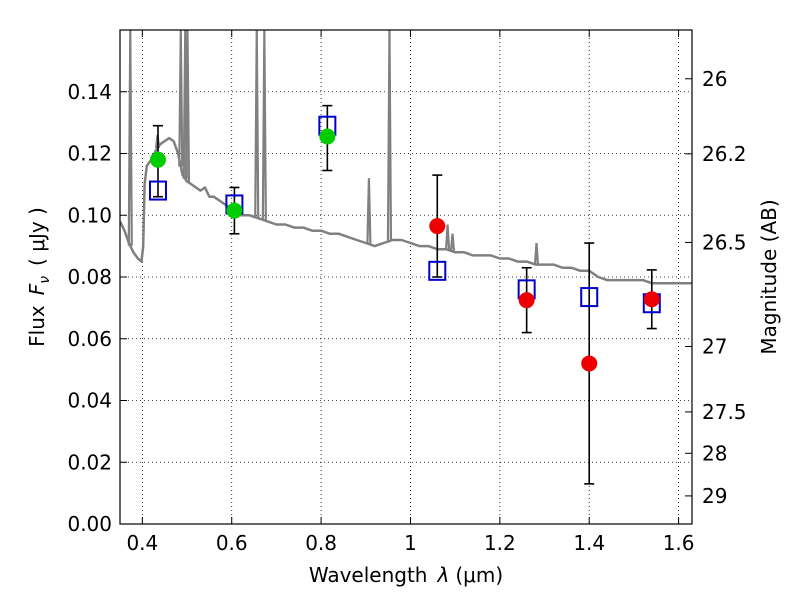 The height and width of the screenshot is (600, 800). I want to click on y-axis-label: FluxFν( μJy ), so click(39, 277).